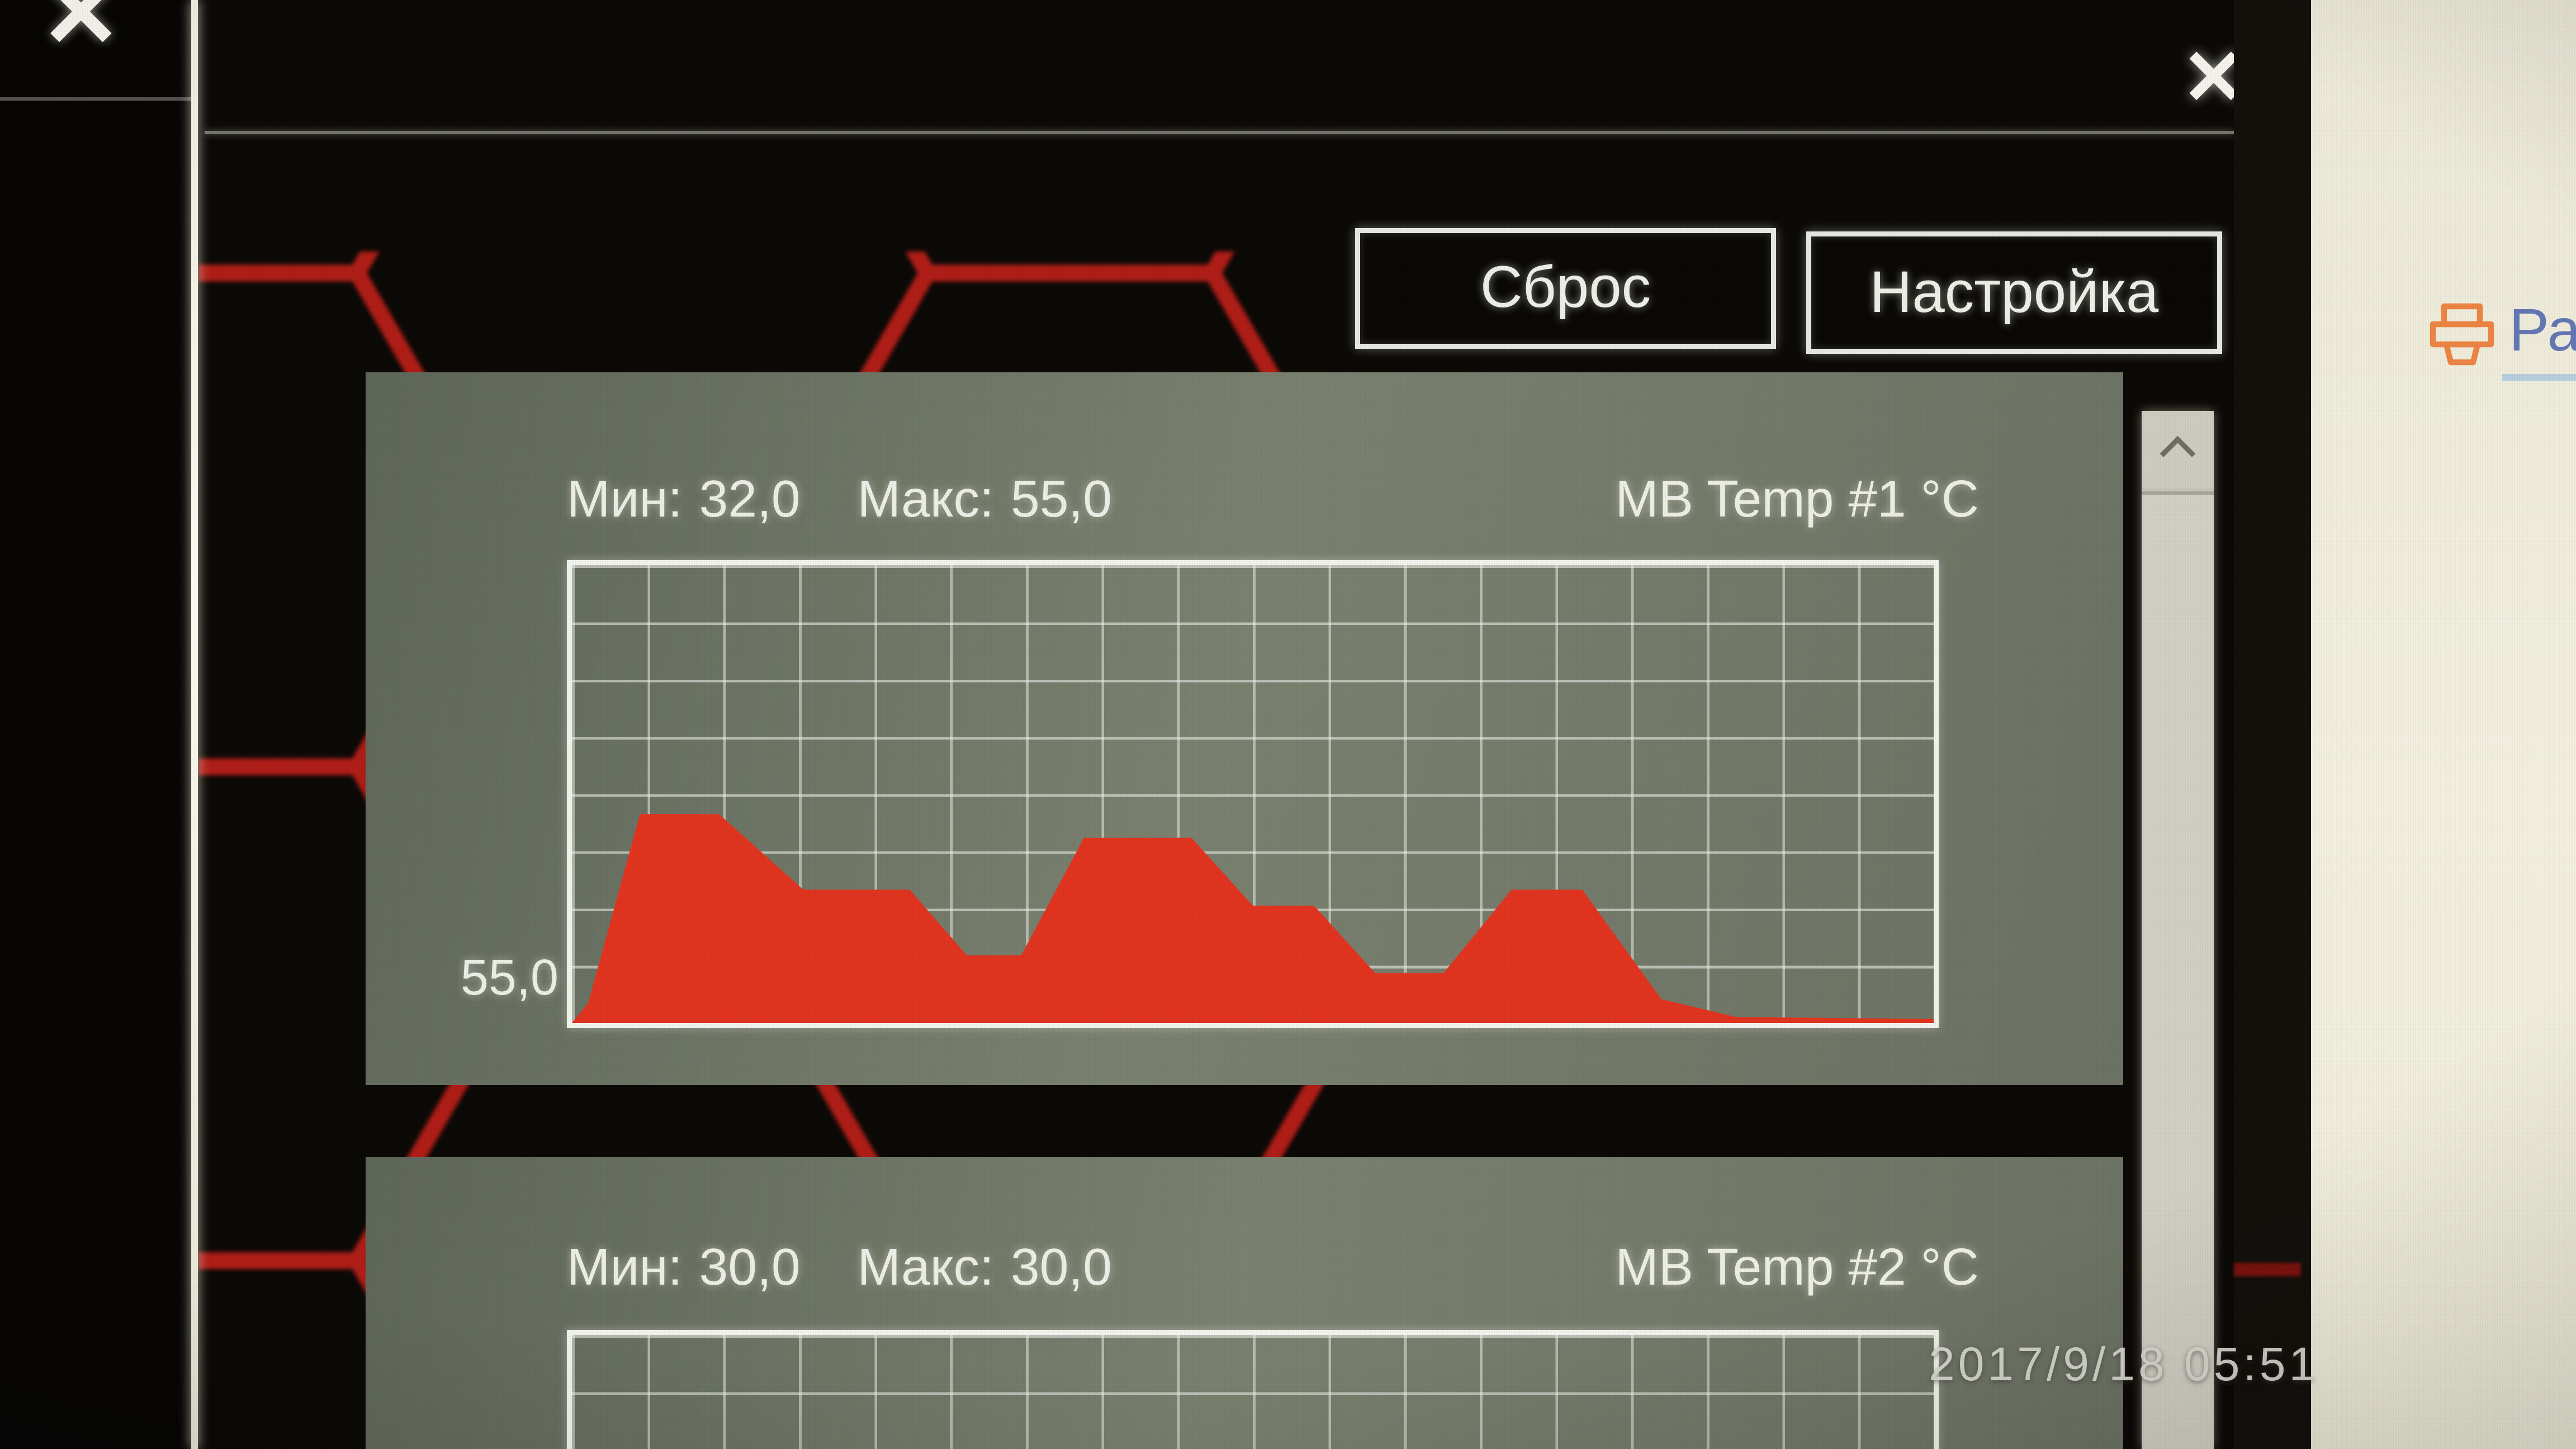 The width and height of the screenshot is (2576, 1449). I want to click on chart1-stats-row: Мин: 32,0 Макс: 55,0 MB Temp #1 °C, so click(1273, 503).